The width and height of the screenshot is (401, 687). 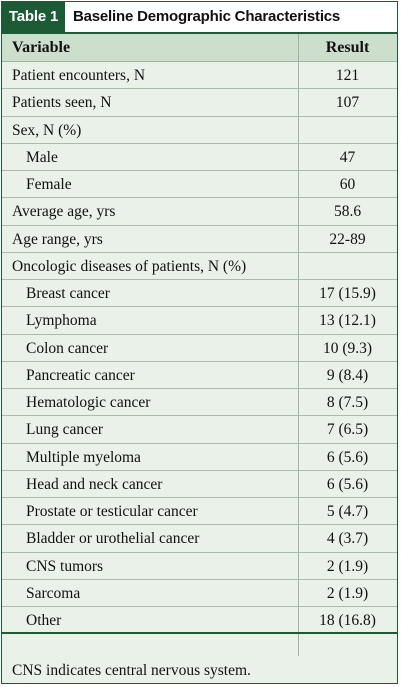 What do you see at coordinates (42, 157) in the screenshot?
I see `row-label: Male` at bounding box center [42, 157].